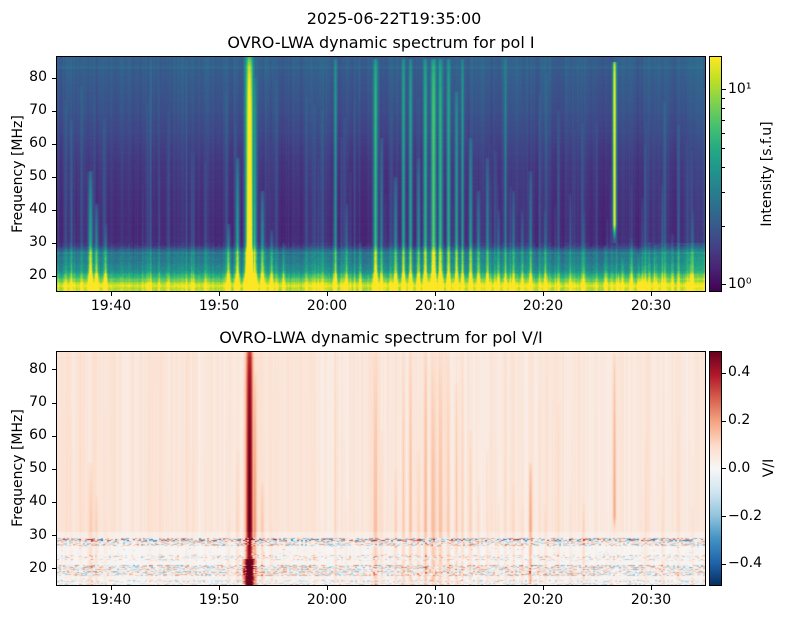  Describe the element at coordinates (739, 372) in the screenshot. I see `colorbar-tick-label: 0.4` at that location.